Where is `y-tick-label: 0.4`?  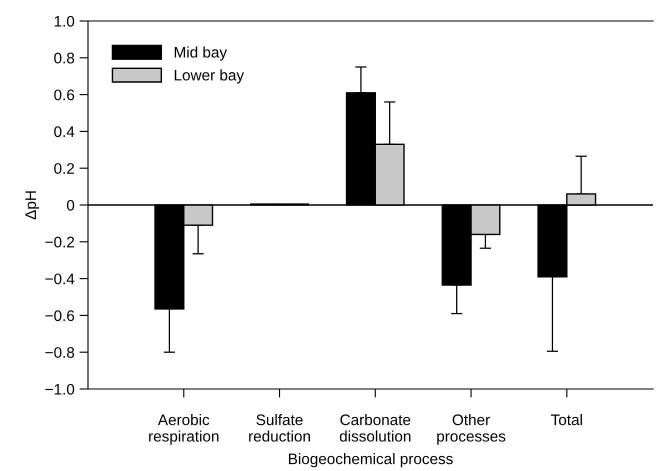
y-tick-label: 0.4 is located at coordinates (64, 132).